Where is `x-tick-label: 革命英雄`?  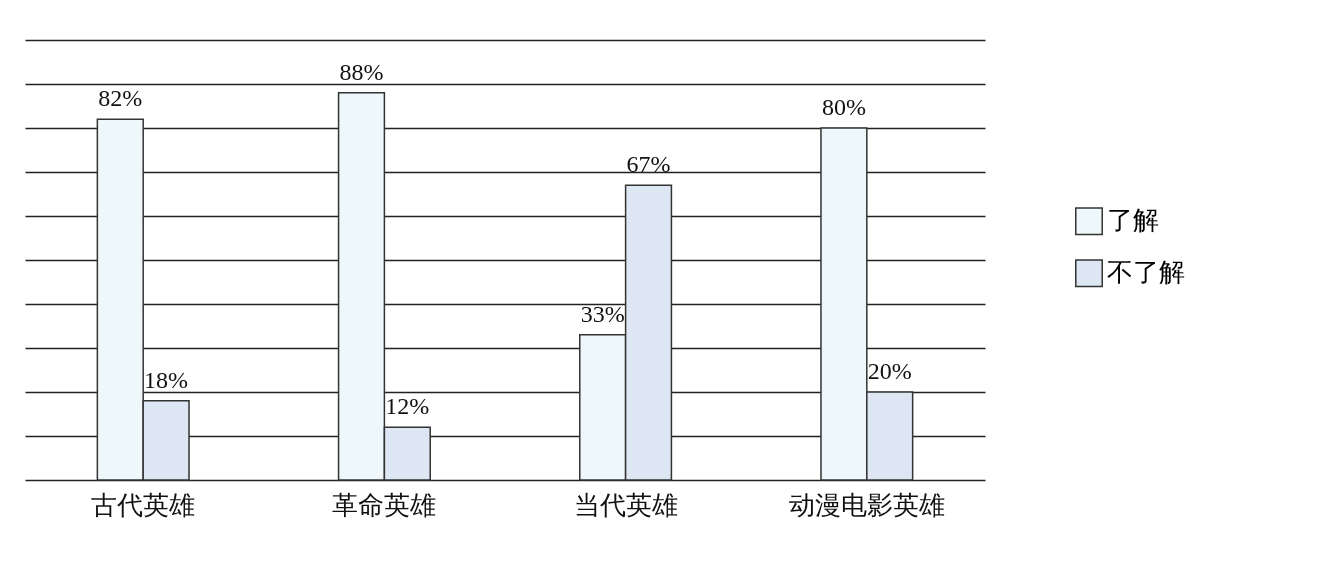 x-tick-label: 革命英雄 is located at coordinates (384, 504).